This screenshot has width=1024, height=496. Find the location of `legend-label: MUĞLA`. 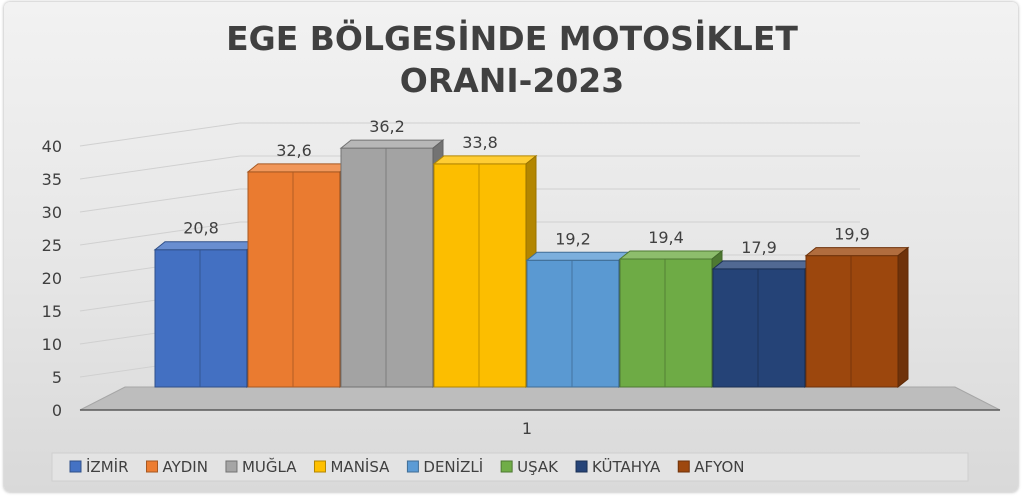

legend-label: MUĞLA is located at coordinates (269, 466).